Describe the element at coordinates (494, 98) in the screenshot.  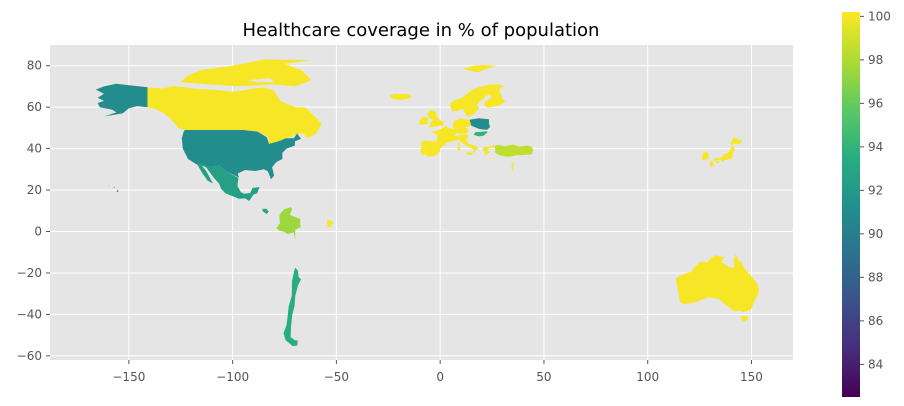
I see `region-finland: Finland` at that location.